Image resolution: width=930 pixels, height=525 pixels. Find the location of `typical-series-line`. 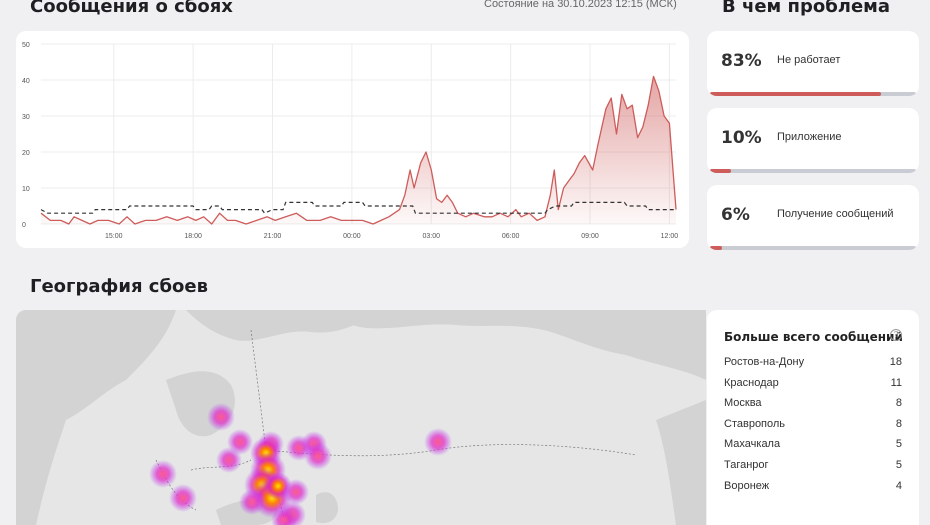

typical-series-line is located at coordinates (358, 207).